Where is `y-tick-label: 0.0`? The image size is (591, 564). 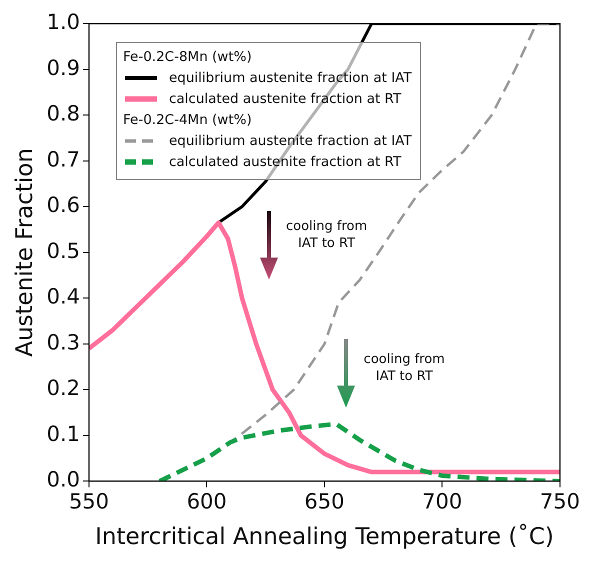 y-tick-label: 0.0 is located at coordinates (63, 480).